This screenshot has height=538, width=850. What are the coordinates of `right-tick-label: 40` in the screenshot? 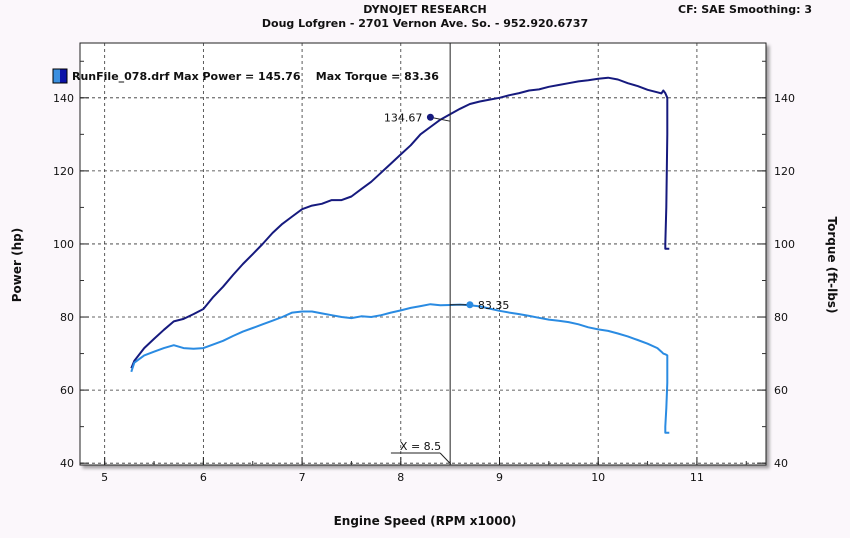 It's located at (781, 463).